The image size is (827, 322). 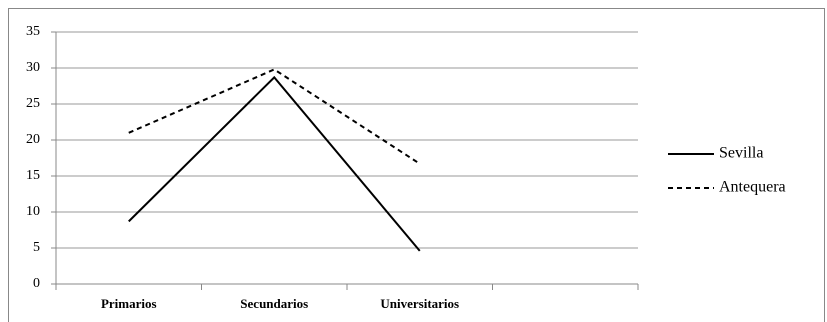 What do you see at coordinates (33, 211) in the screenshot?
I see `y-tick-label: 10` at bounding box center [33, 211].